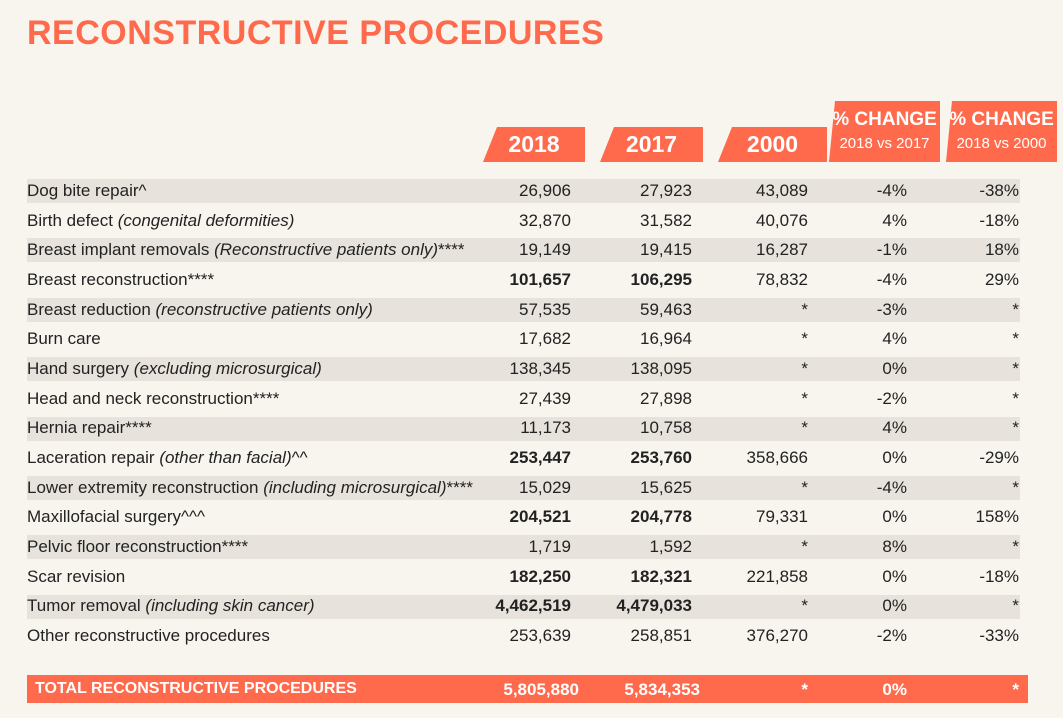  I want to click on procedure-name: Scar revision, so click(257, 577).